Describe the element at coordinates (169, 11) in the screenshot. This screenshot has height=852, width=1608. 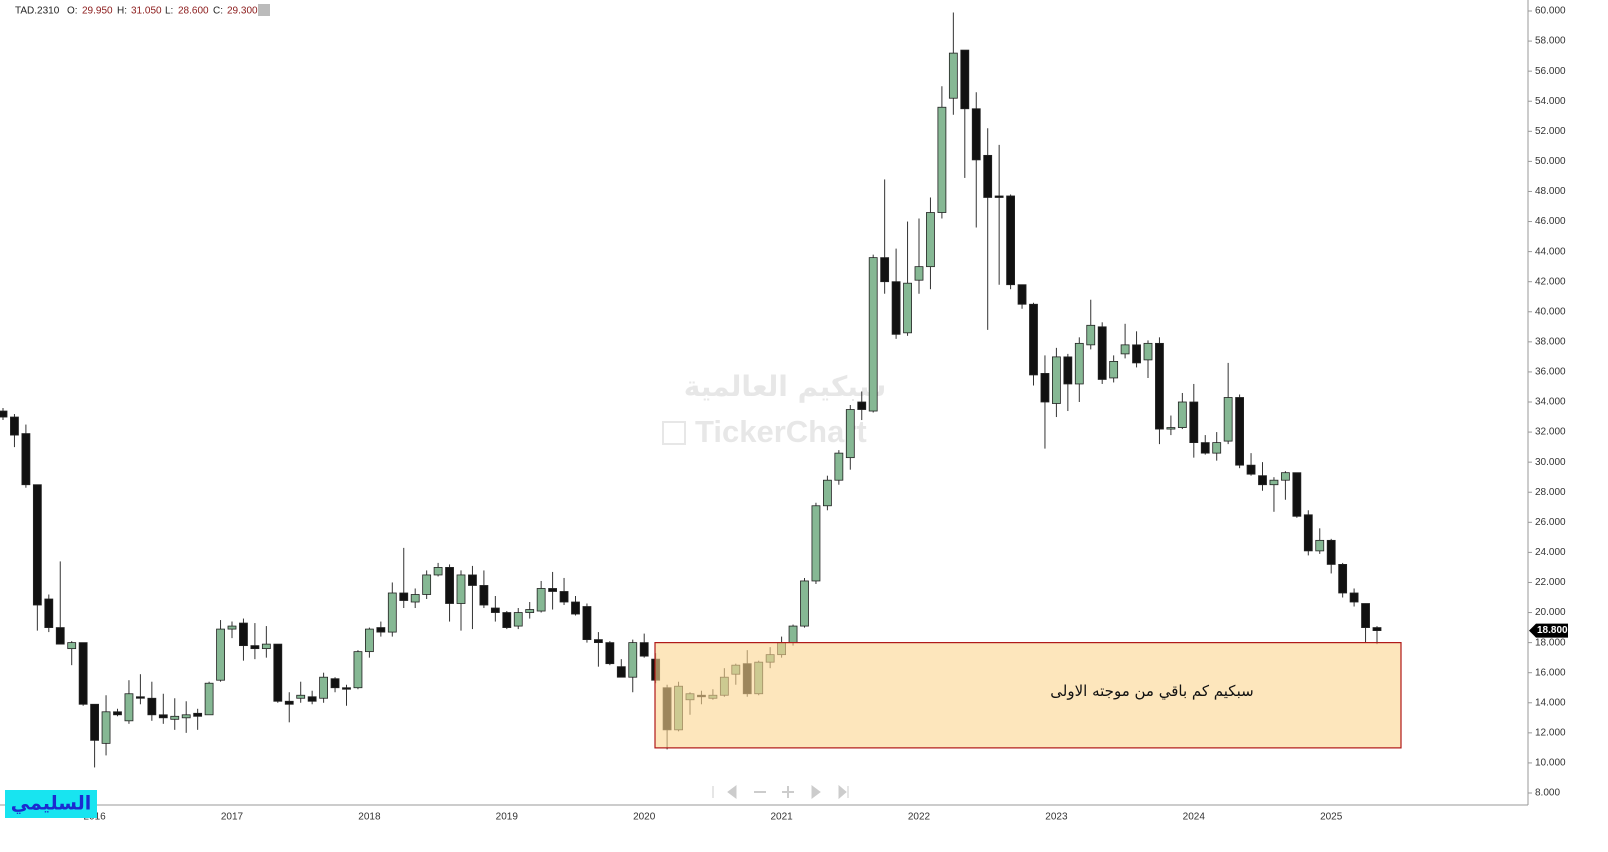
I see `quote-key: L:` at that location.